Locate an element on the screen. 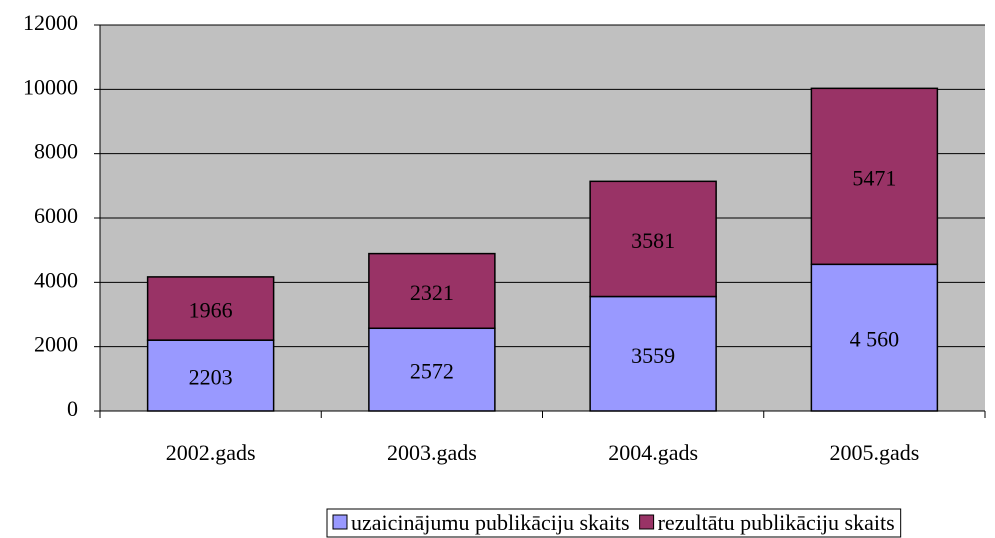 Image resolution: width=995 pixels, height=538 pixels. legend-label: rezultātu publikāciju skaits is located at coordinates (776, 522).